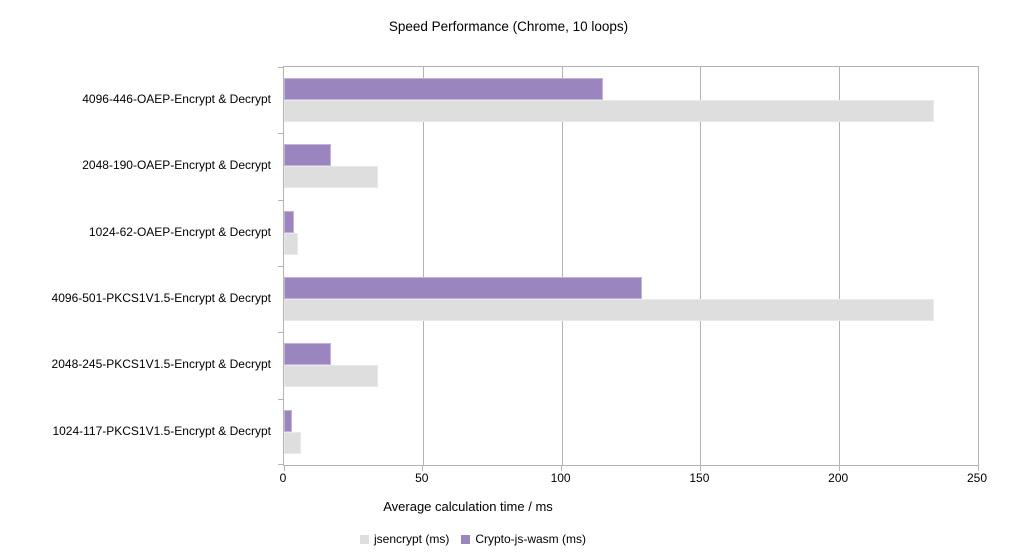 The image size is (1017, 558). I want to click on legend: jsencrypt (ms) Crypto-js-wasm (ms), so click(472, 539).